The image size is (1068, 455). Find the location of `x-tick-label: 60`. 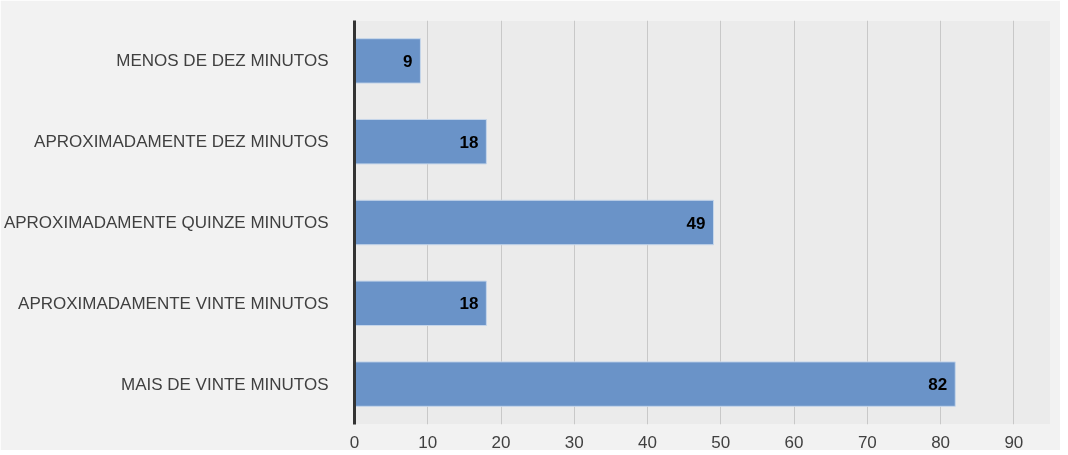

x-tick-label: 60 is located at coordinates (794, 442).